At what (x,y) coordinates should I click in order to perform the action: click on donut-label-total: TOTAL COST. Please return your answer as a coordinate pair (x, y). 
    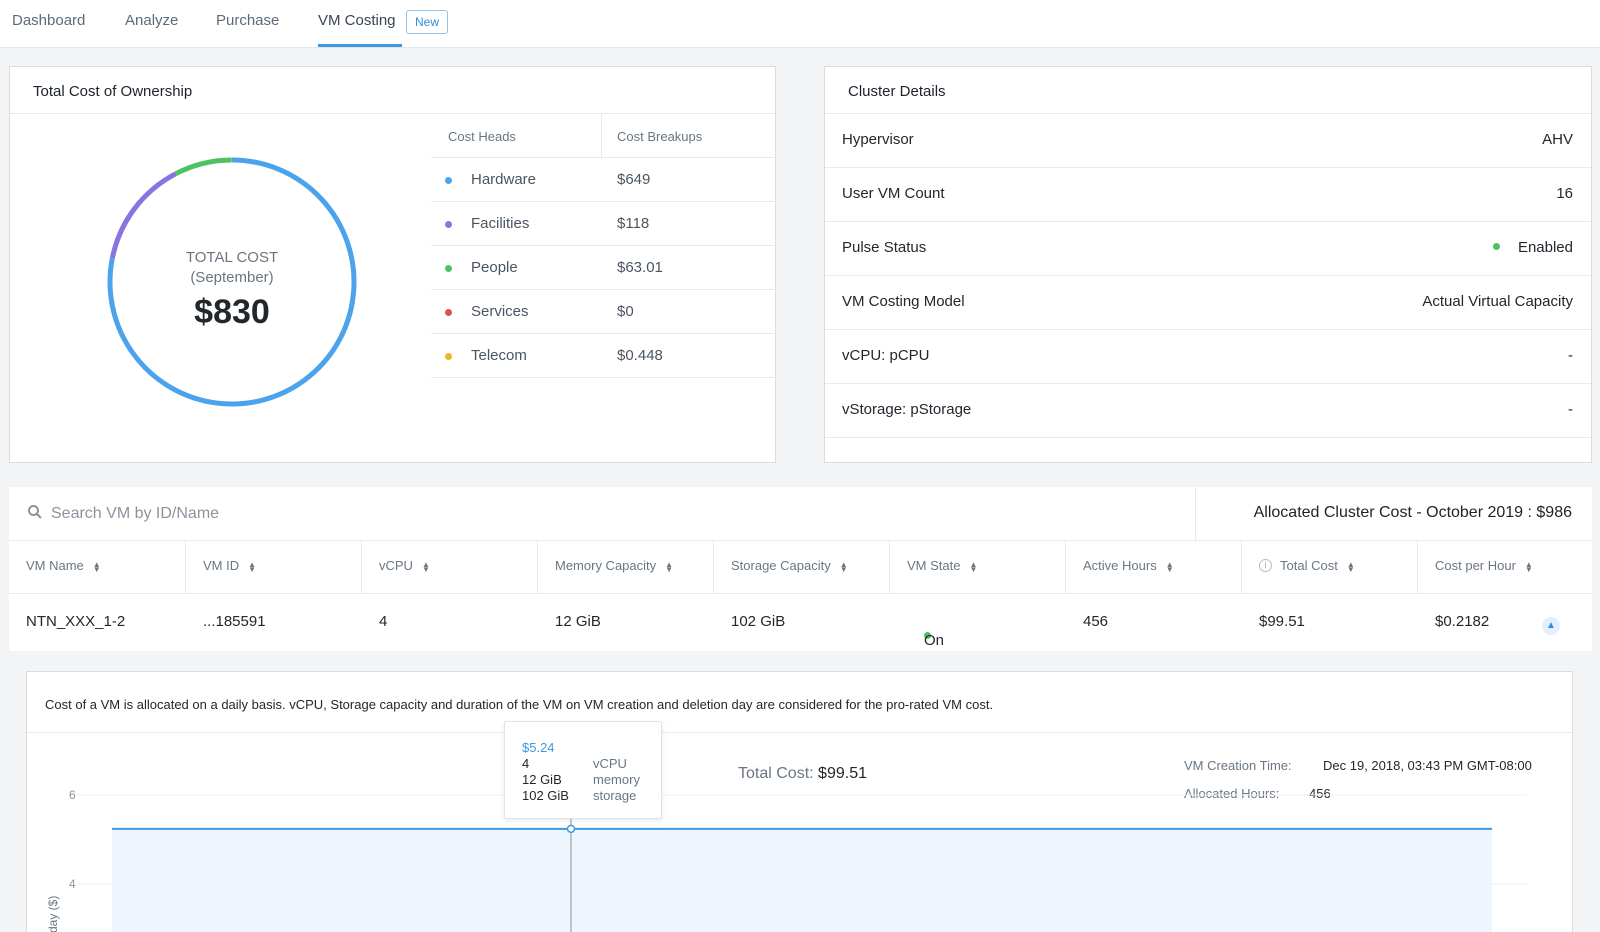
    Looking at the image, I should click on (232, 257).